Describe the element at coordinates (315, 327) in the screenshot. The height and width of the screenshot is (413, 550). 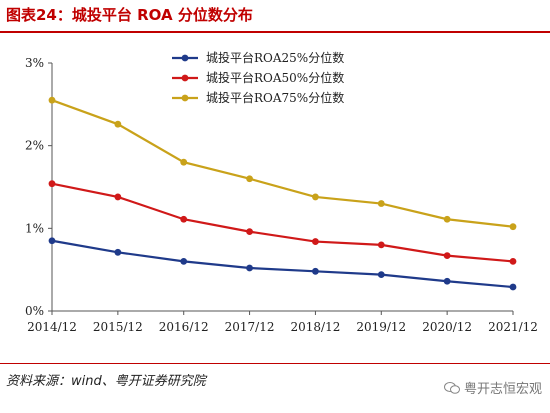
I see `x-tick-label: 2018/12` at that location.